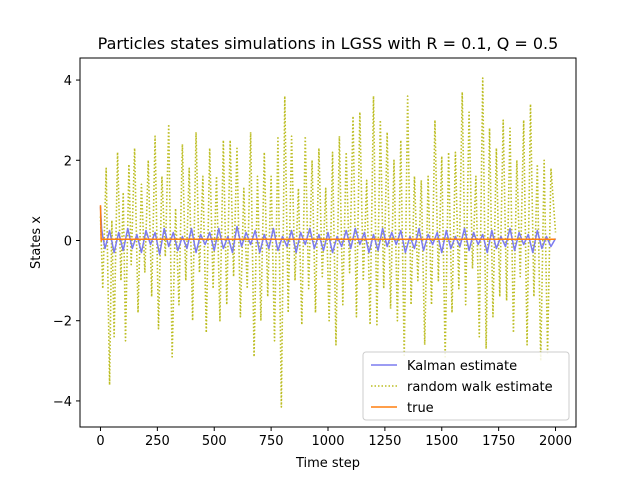 The width and height of the screenshot is (640, 484). I want to click on x-tick-label: 1250, so click(384, 441).